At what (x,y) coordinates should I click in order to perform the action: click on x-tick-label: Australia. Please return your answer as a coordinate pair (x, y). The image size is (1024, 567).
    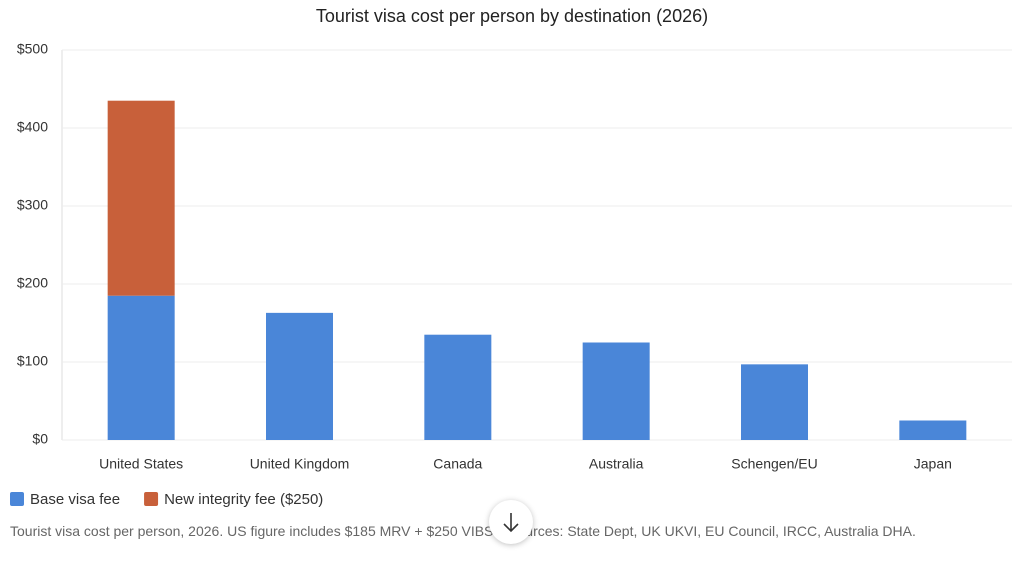
    Looking at the image, I should click on (616, 464).